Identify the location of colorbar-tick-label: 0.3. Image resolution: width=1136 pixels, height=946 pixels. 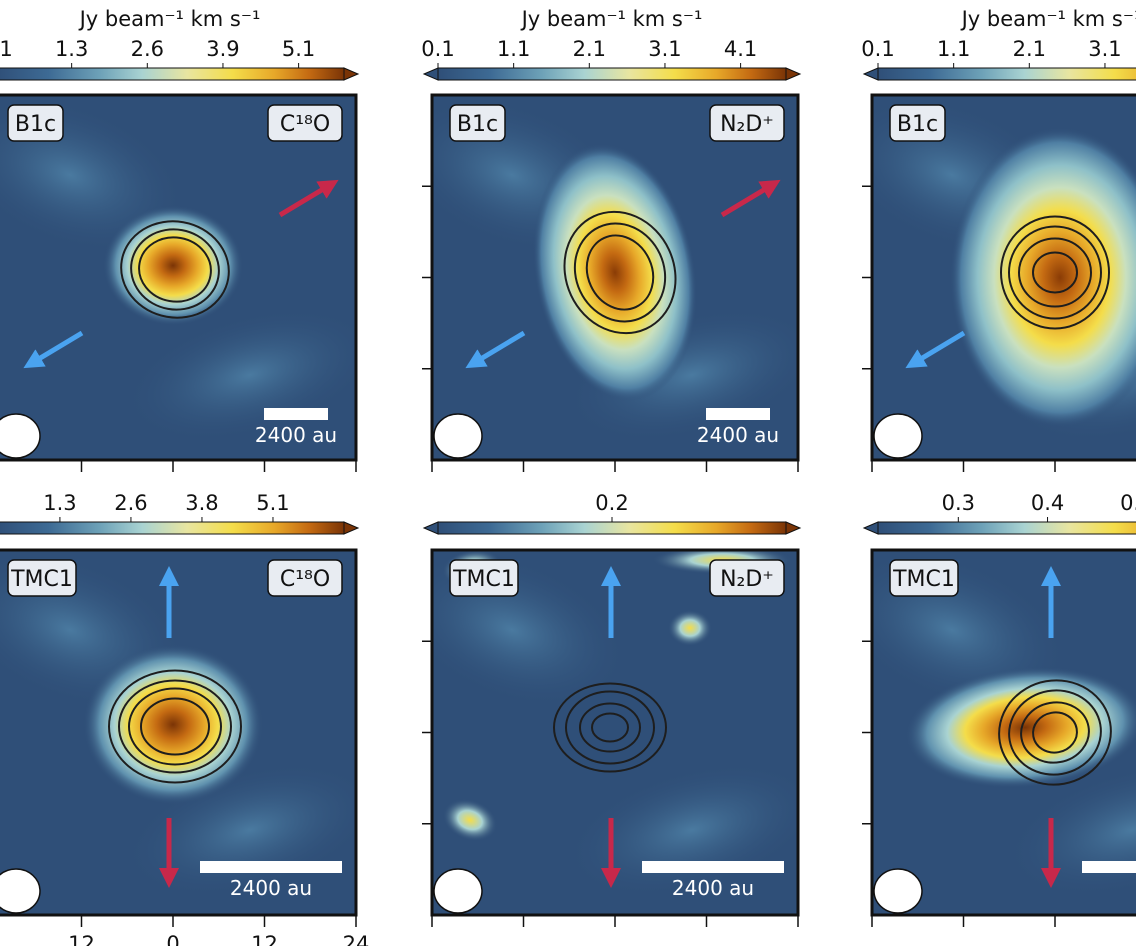
(958, 503).